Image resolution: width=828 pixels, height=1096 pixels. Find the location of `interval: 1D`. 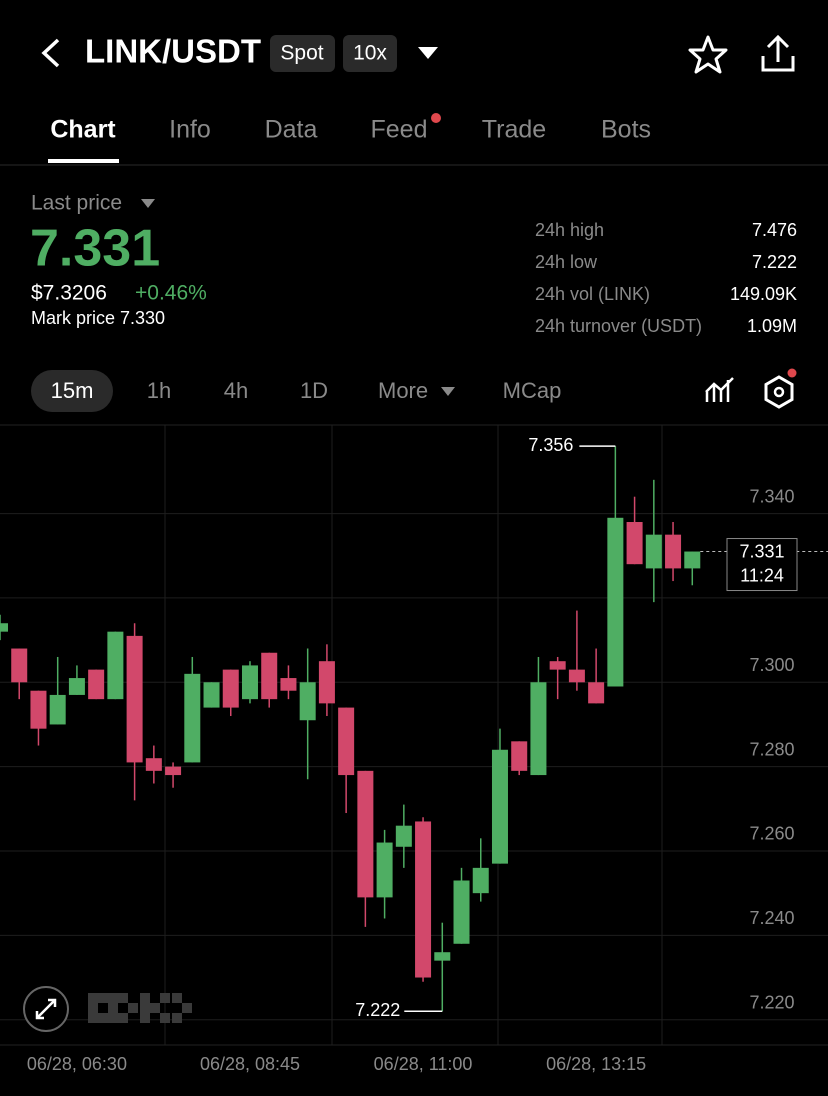

interval: 1D is located at coordinates (314, 390).